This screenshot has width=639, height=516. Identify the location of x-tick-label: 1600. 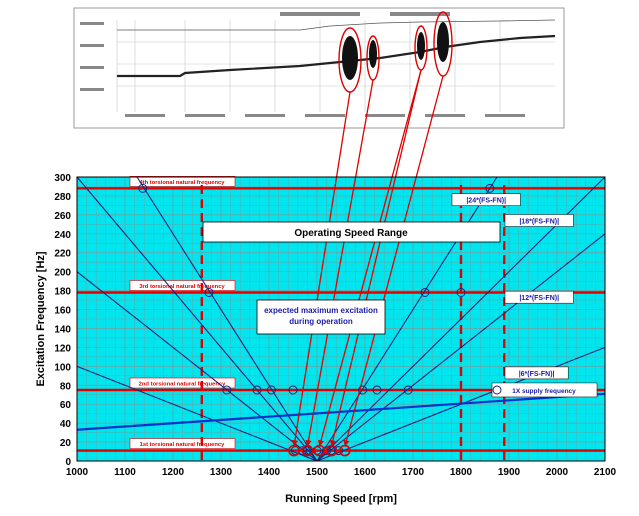
(365, 472).